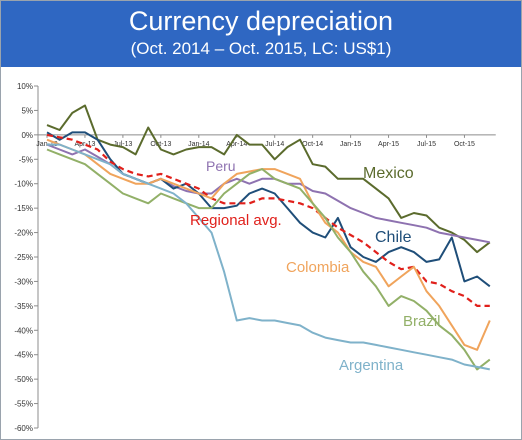 This screenshot has height=440, width=522. What do you see at coordinates (122, 144) in the screenshot?
I see `x-tick-label: Jul-13` at bounding box center [122, 144].